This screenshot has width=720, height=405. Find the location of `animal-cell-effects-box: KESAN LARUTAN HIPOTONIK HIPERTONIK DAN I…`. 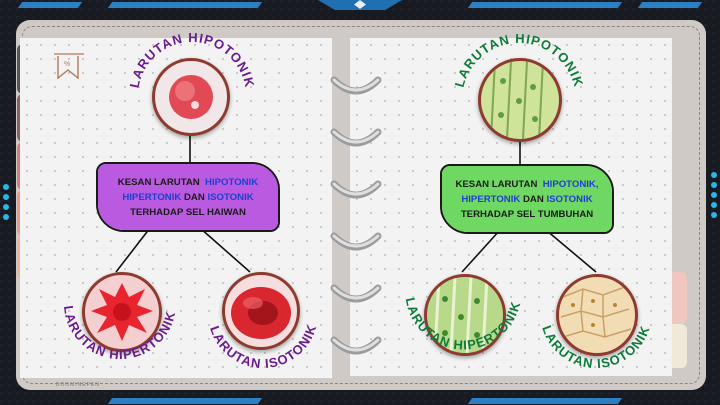

animal-cell-effects-box: KESAN LARUTAN HIPOTONIK HIPERTONIK DAN I… is located at coordinates (188, 197).